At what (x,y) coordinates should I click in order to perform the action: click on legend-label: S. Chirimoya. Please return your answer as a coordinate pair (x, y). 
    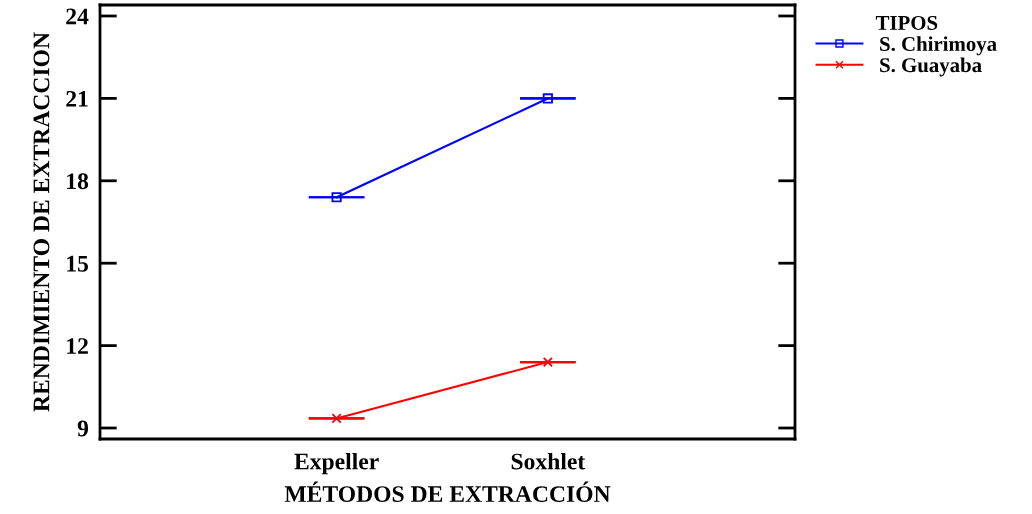
    Looking at the image, I should click on (938, 46).